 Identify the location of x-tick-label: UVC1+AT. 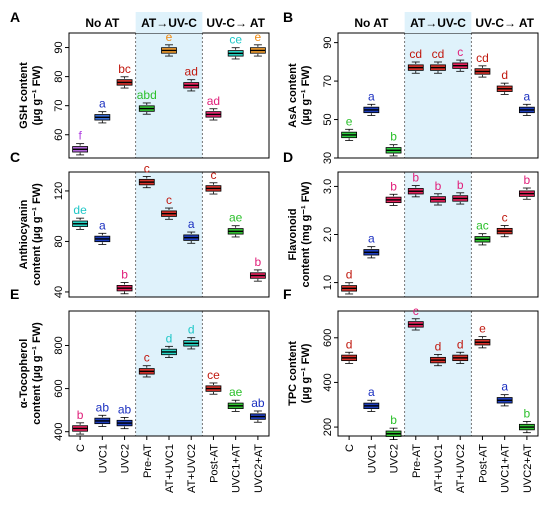
(237, 468).